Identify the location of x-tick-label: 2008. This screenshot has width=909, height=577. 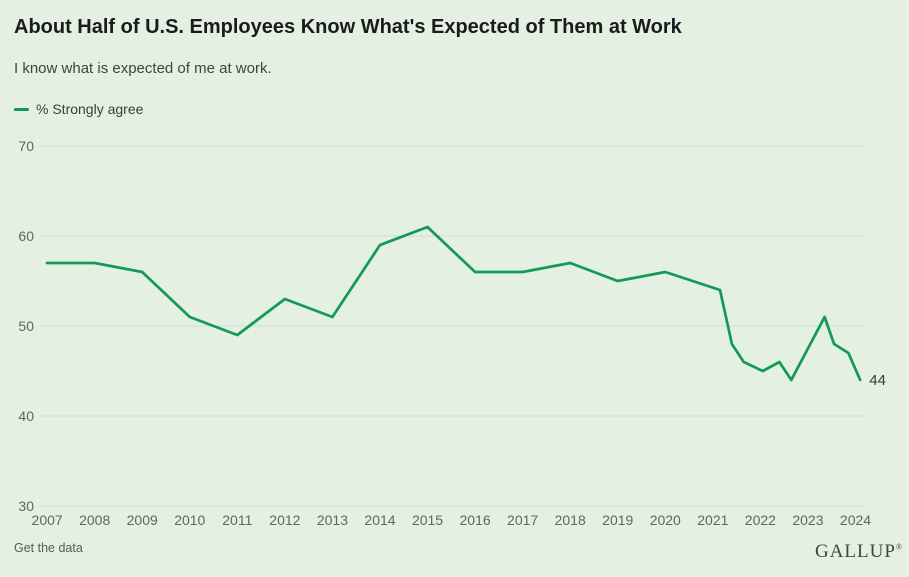
(94, 520).